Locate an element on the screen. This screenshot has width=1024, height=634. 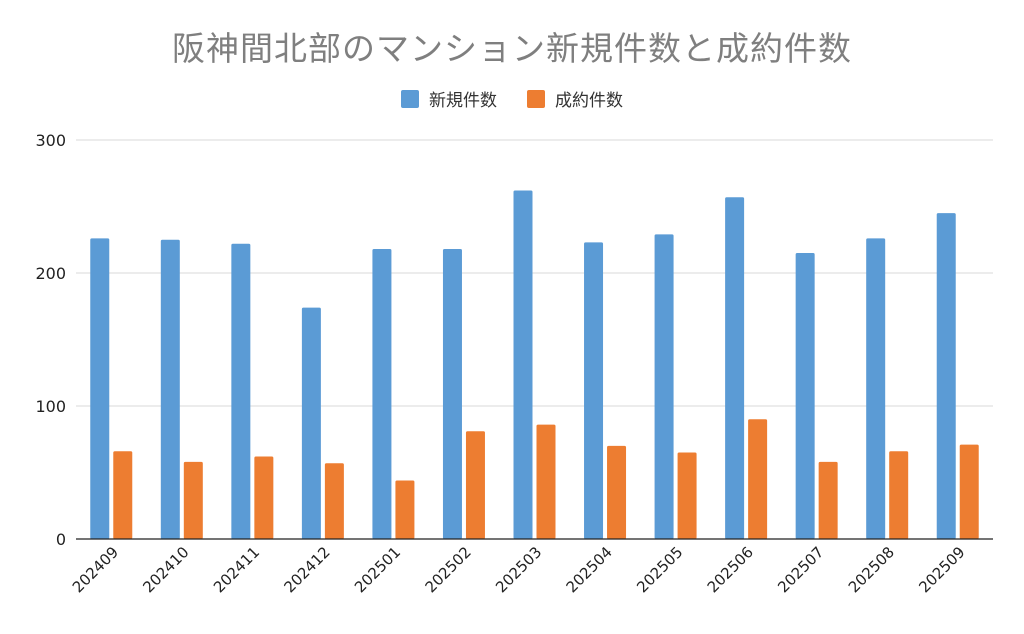
legend-label-closed: 成約件数 is located at coordinates (589, 101).